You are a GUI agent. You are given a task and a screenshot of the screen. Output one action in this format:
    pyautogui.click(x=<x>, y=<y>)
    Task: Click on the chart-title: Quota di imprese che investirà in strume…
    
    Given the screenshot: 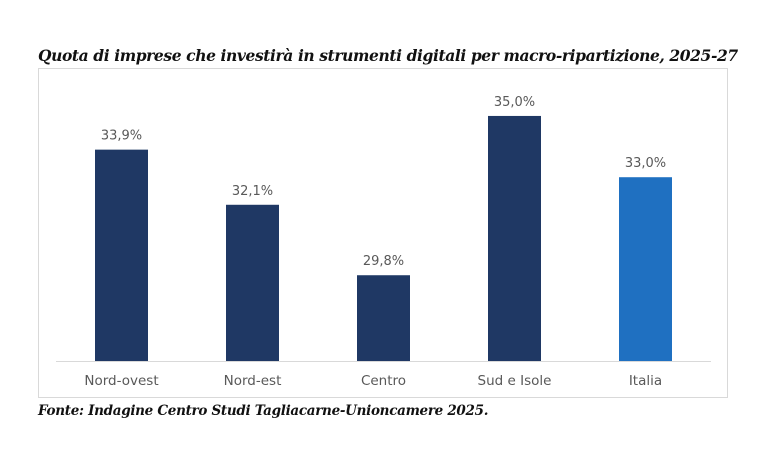 What is the action you would take?
    pyautogui.click(x=388, y=55)
    